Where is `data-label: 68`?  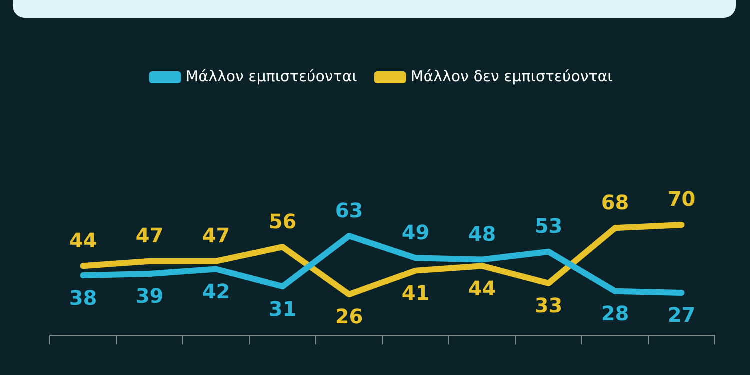 data-label: 68 is located at coordinates (615, 202).